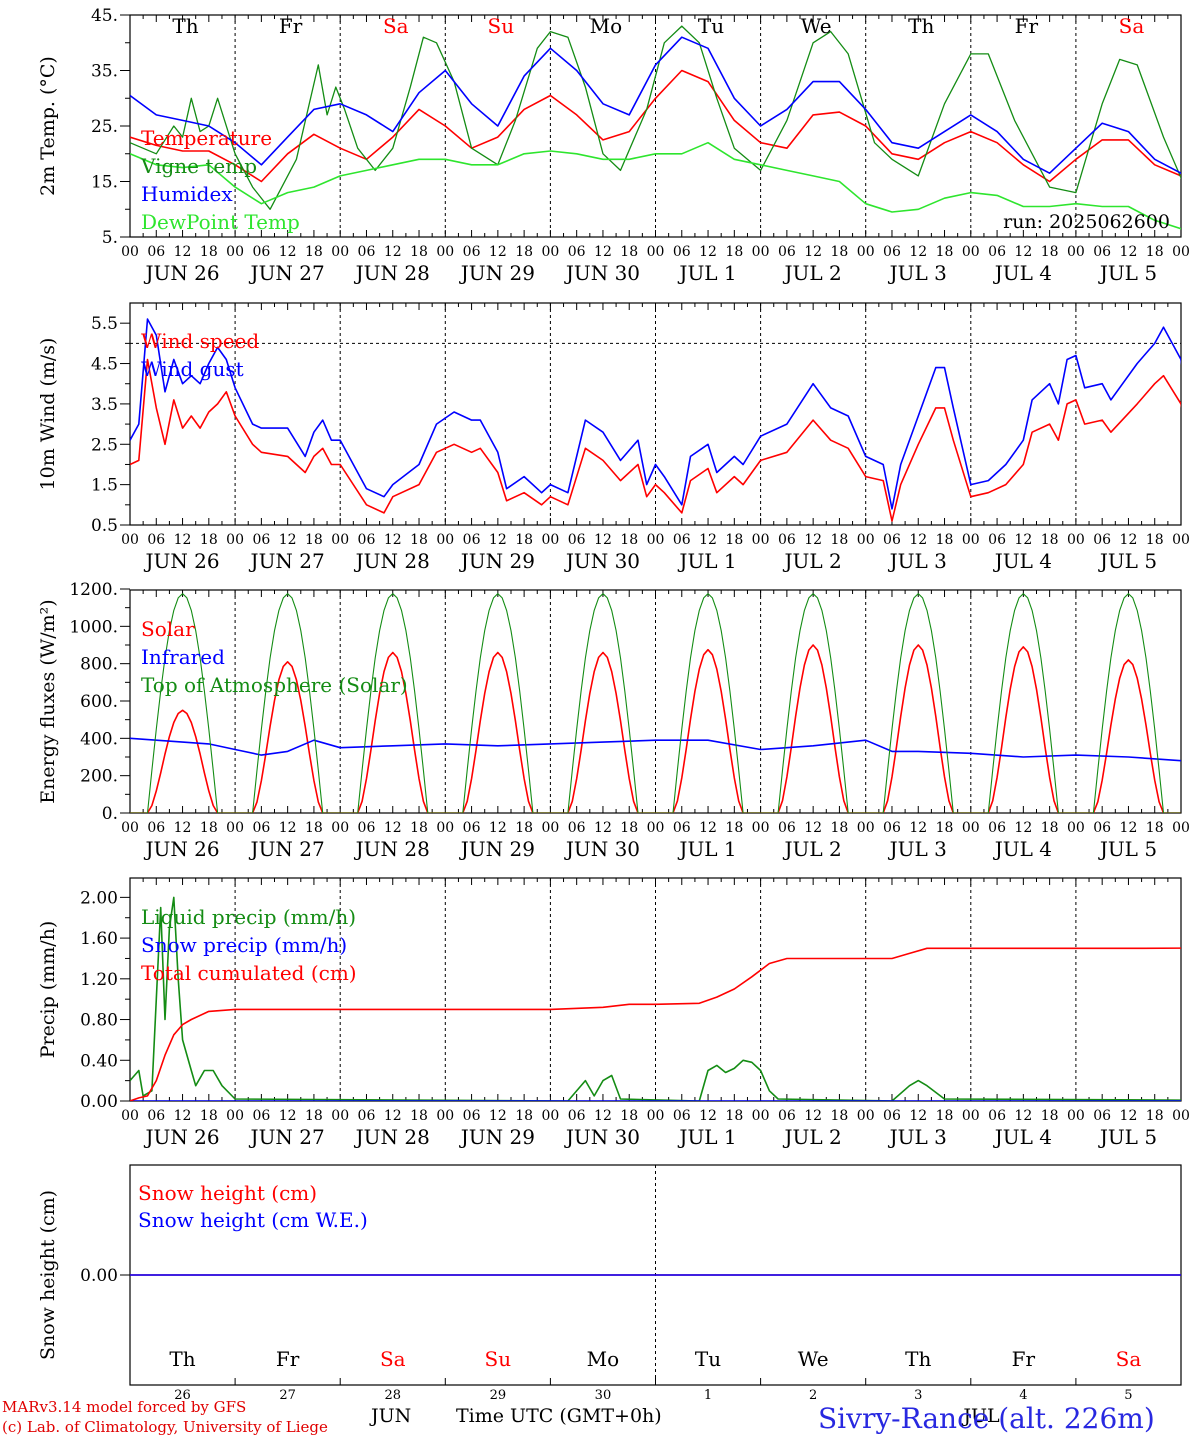  Describe the element at coordinates (99, 1021) in the screenshot. I see `y-tick-label: 0.80` at that location.